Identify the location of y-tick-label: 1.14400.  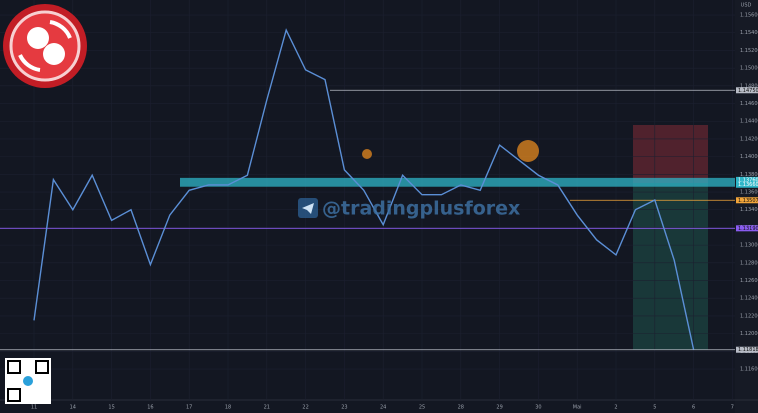
(749, 122).